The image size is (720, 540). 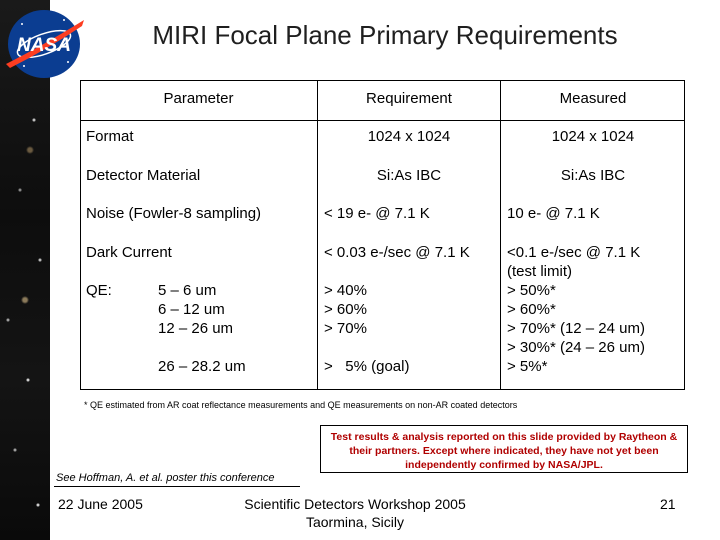 What do you see at coordinates (531, 290) in the screenshot?
I see `qe-measured-1: > 50%*` at bounding box center [531, 290].